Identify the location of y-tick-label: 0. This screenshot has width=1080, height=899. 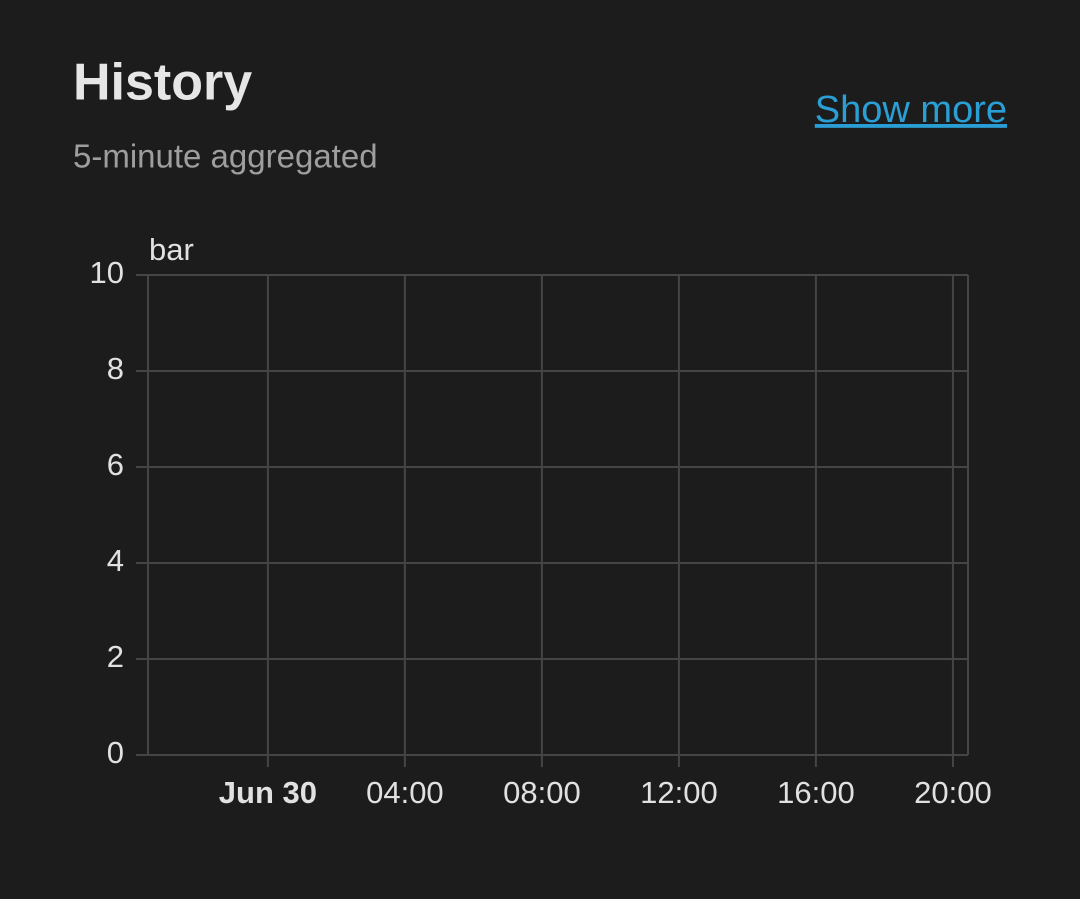
(115, 752).